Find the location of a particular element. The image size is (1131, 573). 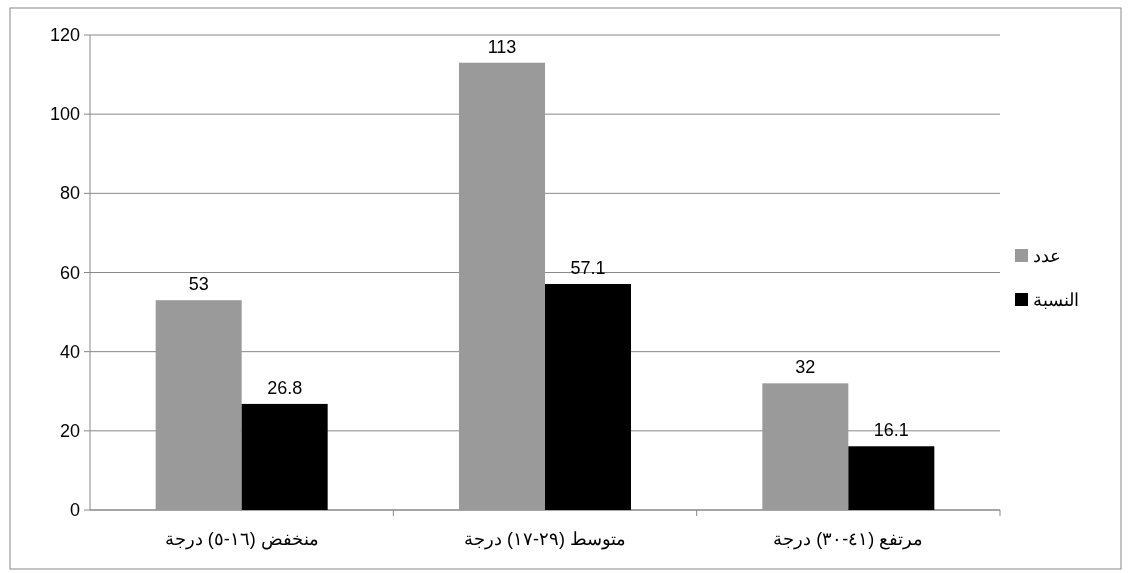

x-tick-label: مرتفع (٤١-٣٠) درجة is located at coordinates (848, 539).